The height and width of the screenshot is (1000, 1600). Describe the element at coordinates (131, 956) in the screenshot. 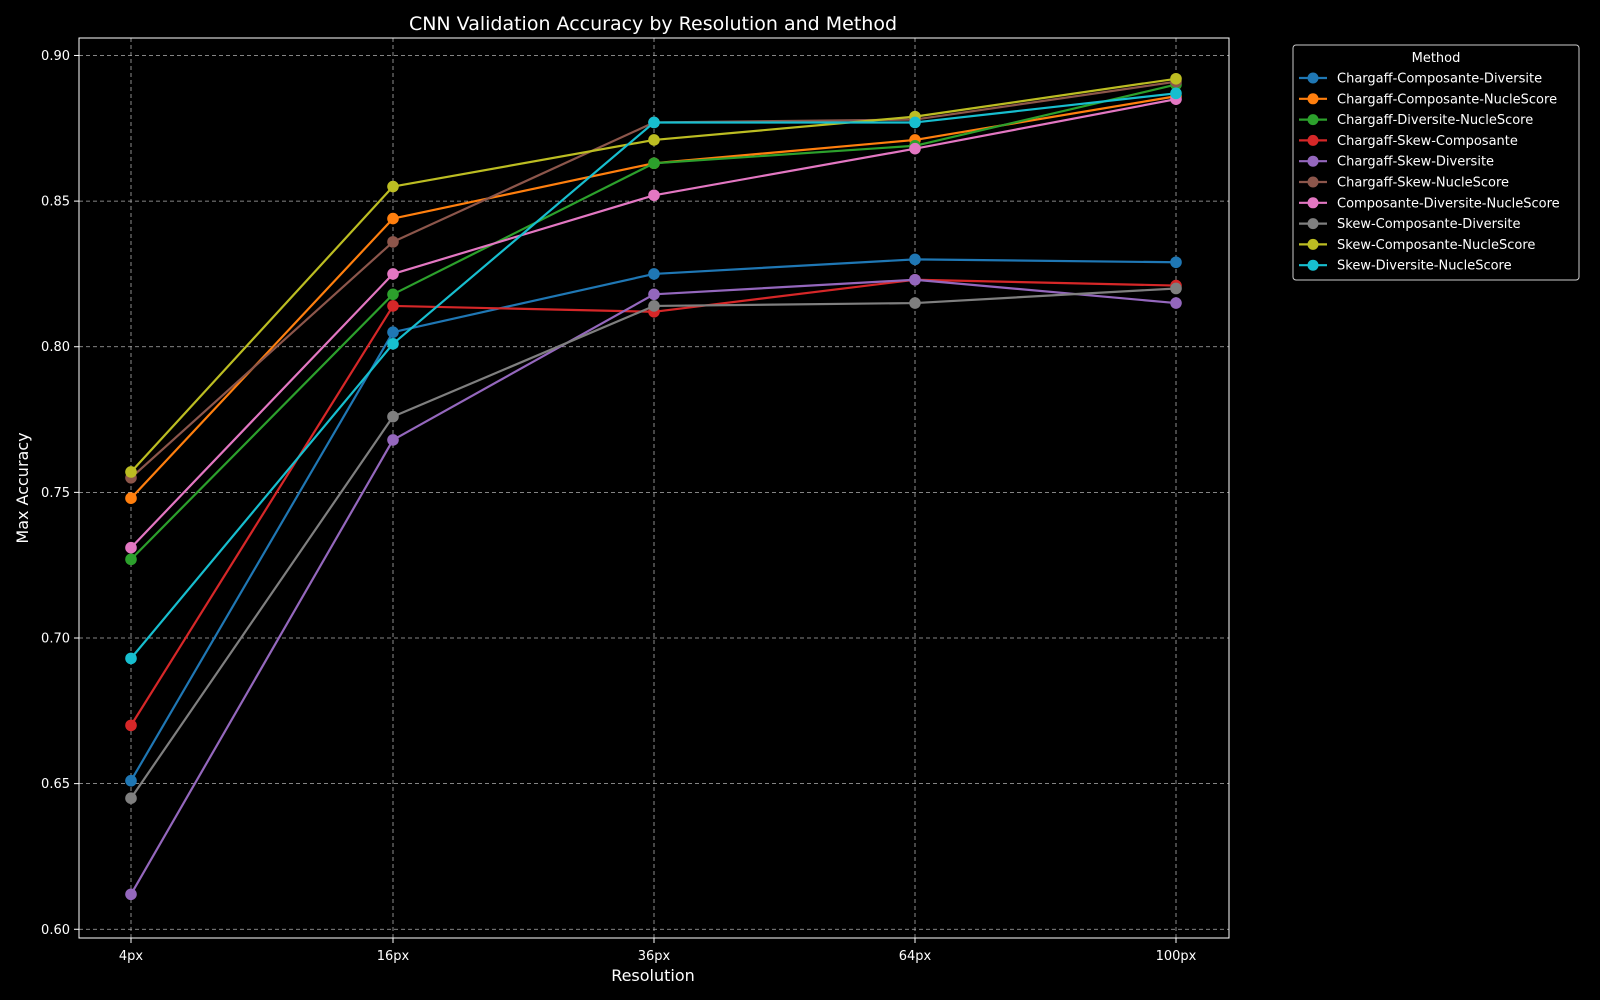

I see `x-tick-label: 4px` at that location.